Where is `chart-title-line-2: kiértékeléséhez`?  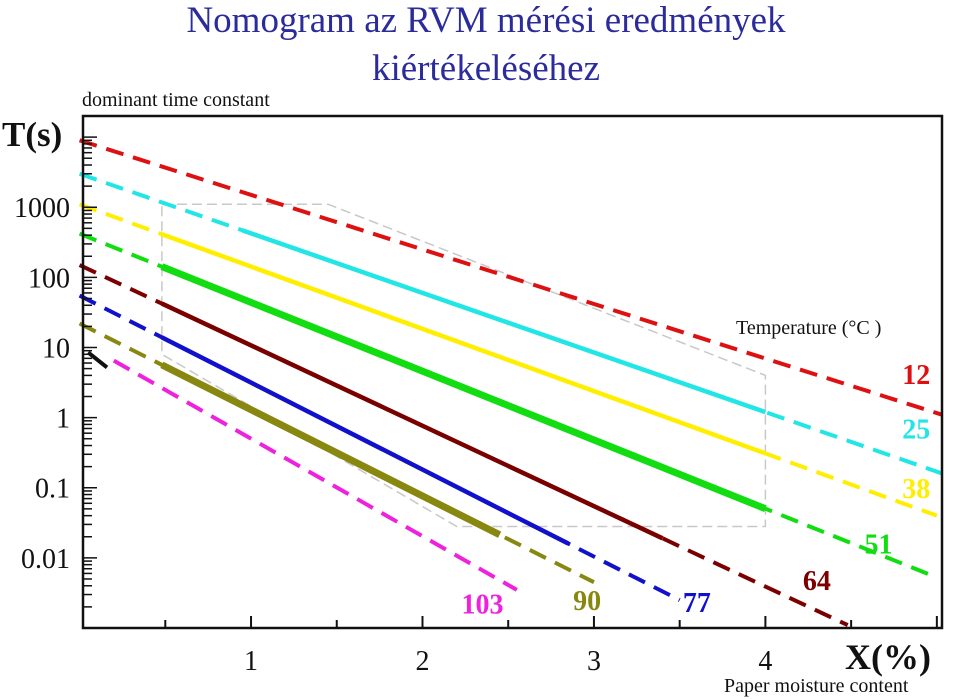
chart-title-line-2: kiértékeléséhez is located at coordinates (486, 68).